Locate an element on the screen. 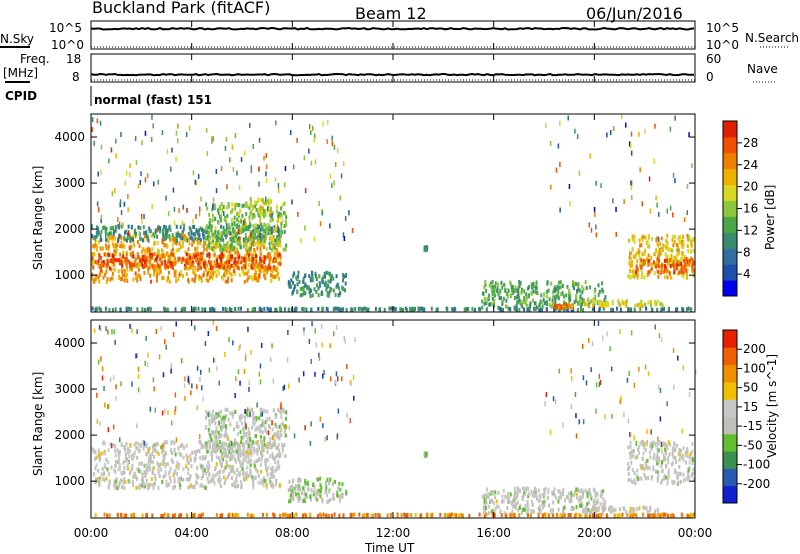 The height and width of the screenshot is (554, 800). colorbar-tick-label: -200 is located at coordinates (756, 484).